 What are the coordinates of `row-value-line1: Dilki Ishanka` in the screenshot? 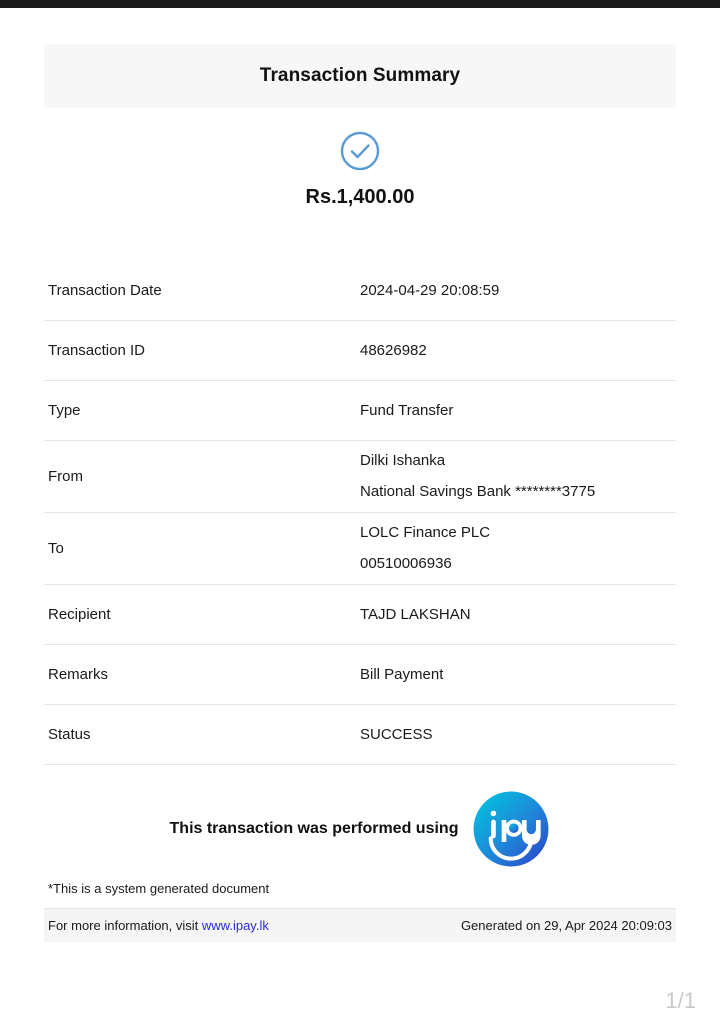 It's located at (403, 461).